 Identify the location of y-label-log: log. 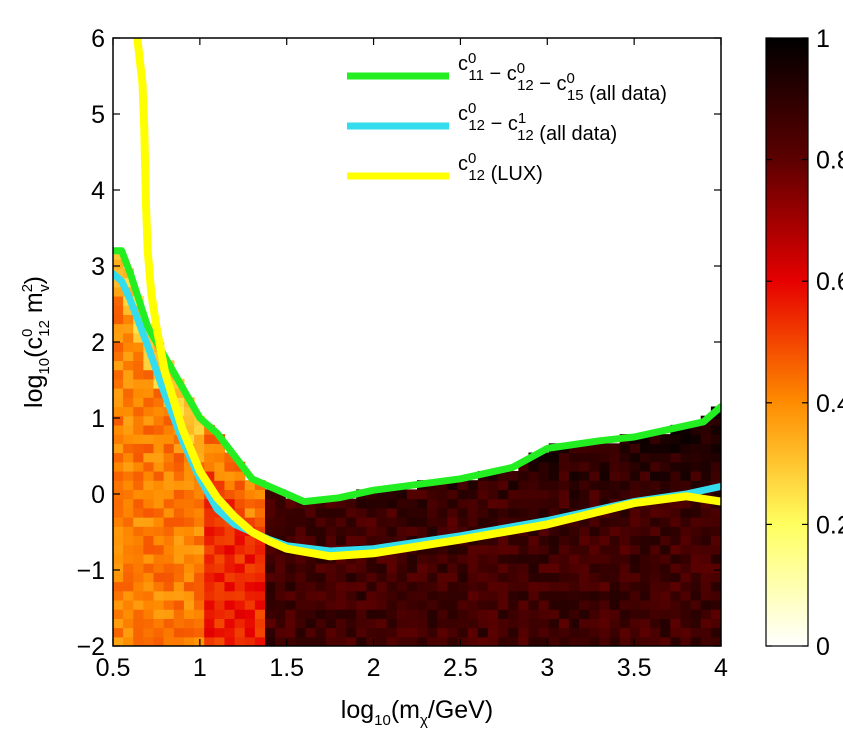
(34, 391).